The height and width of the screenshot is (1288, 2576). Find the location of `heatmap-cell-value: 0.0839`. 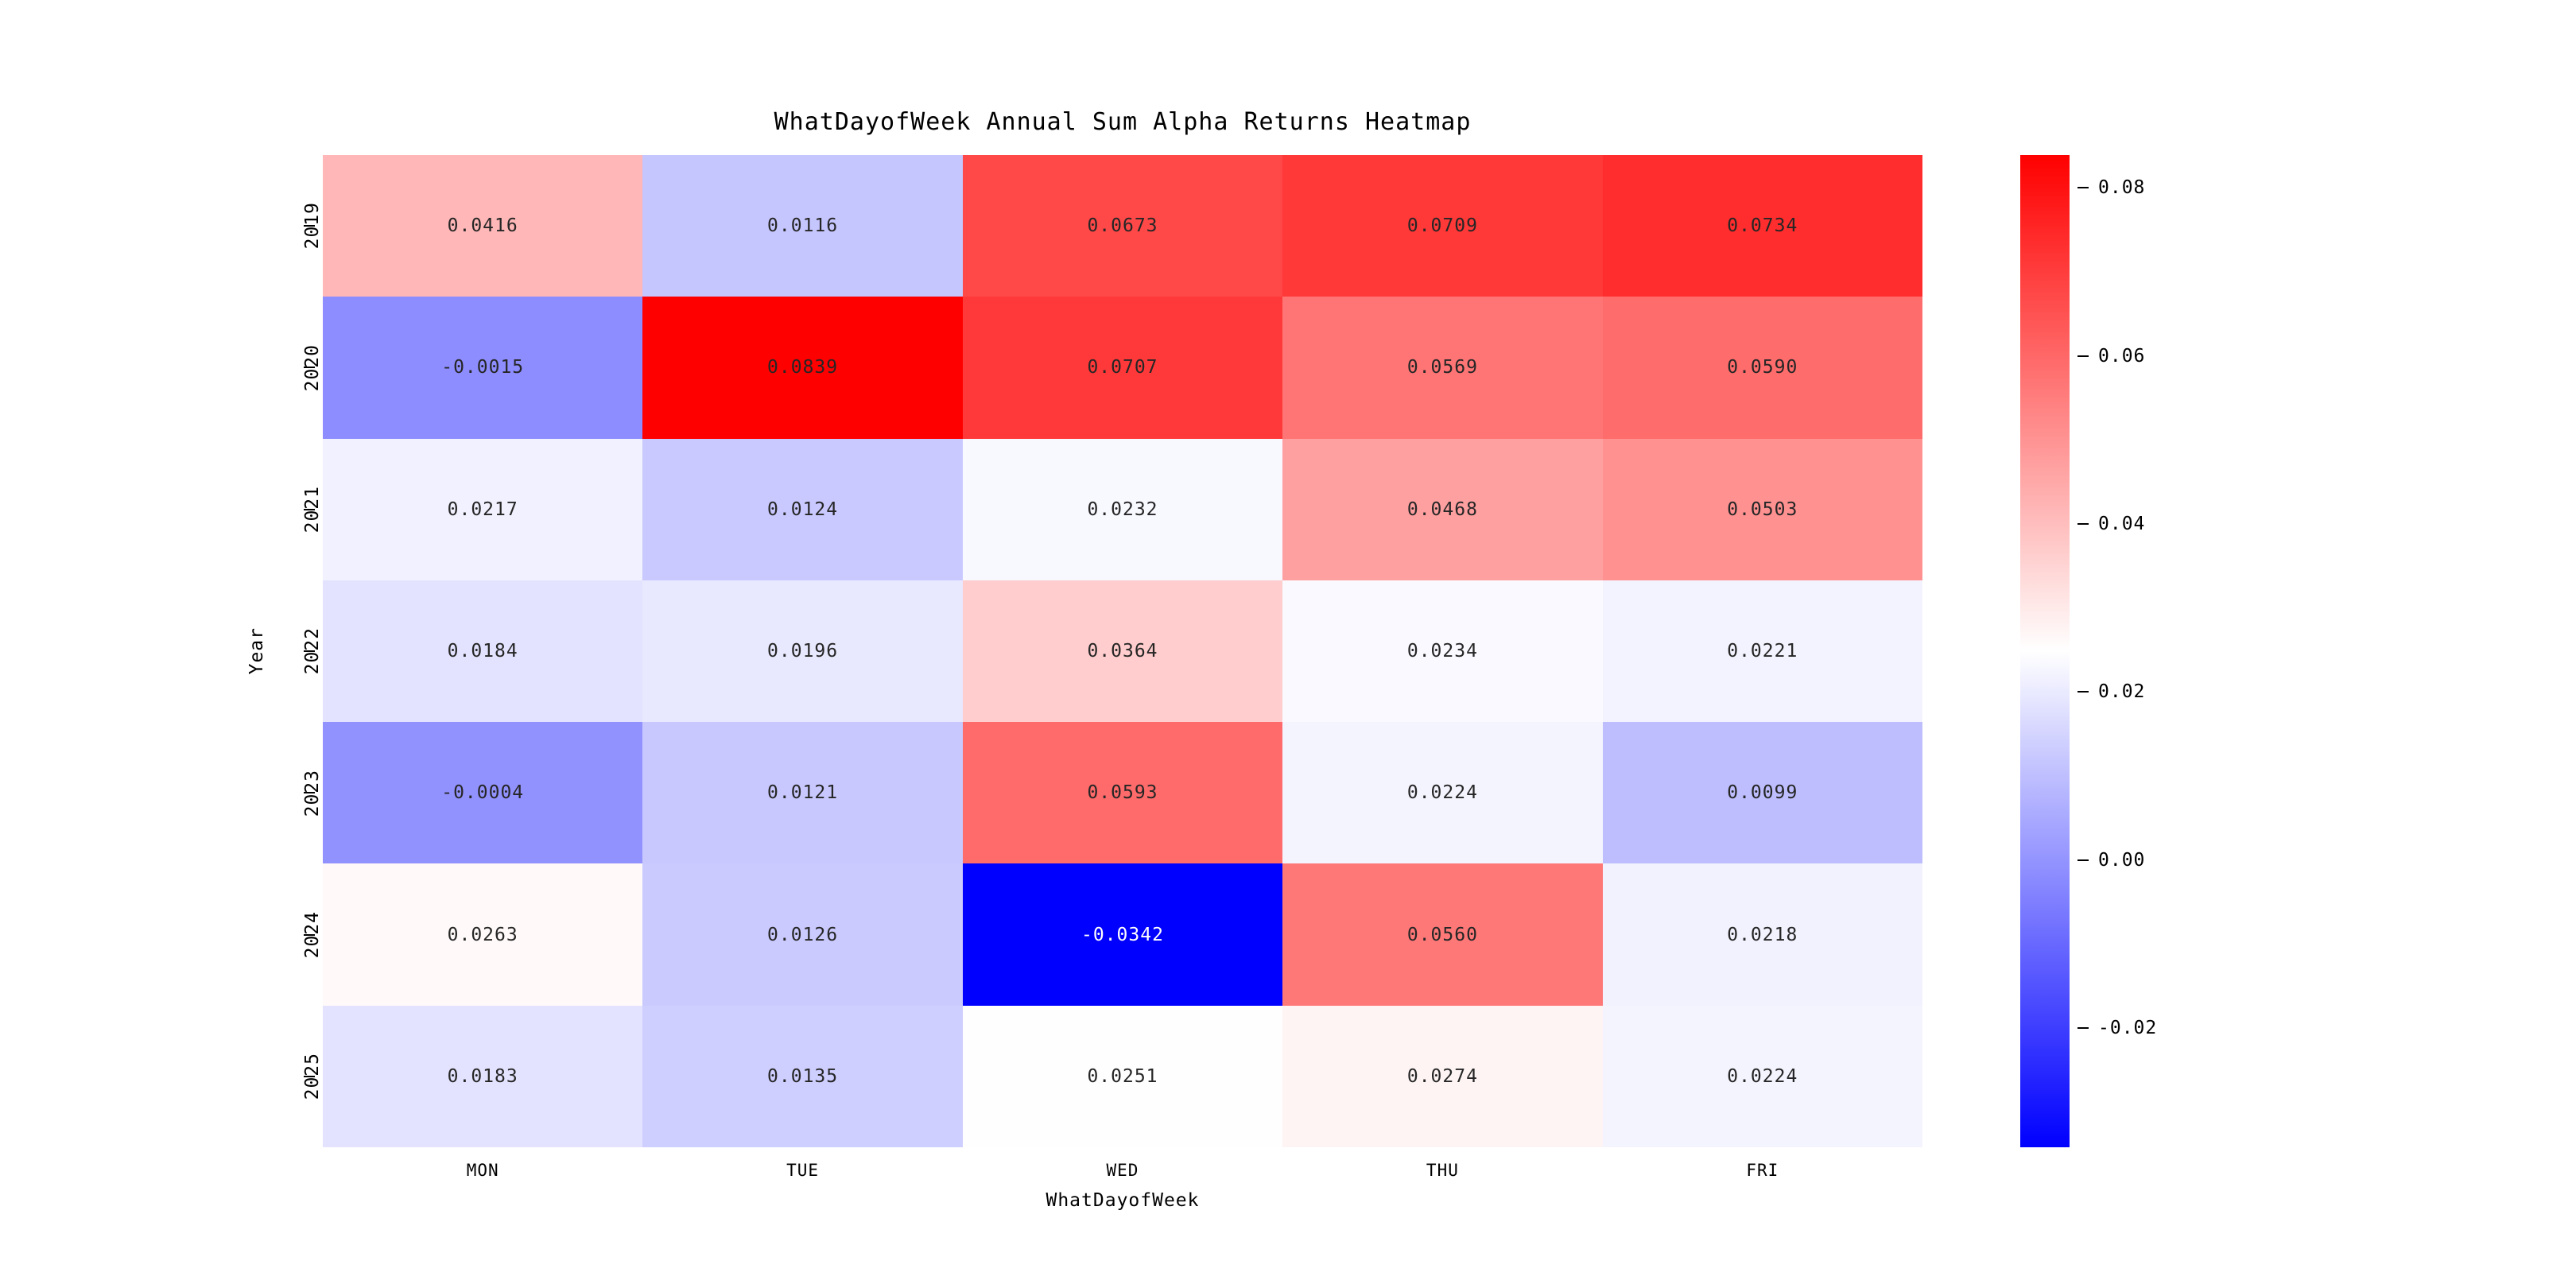

heatmap-cell-value: 0.0839 is located at coordinates (803, 367).